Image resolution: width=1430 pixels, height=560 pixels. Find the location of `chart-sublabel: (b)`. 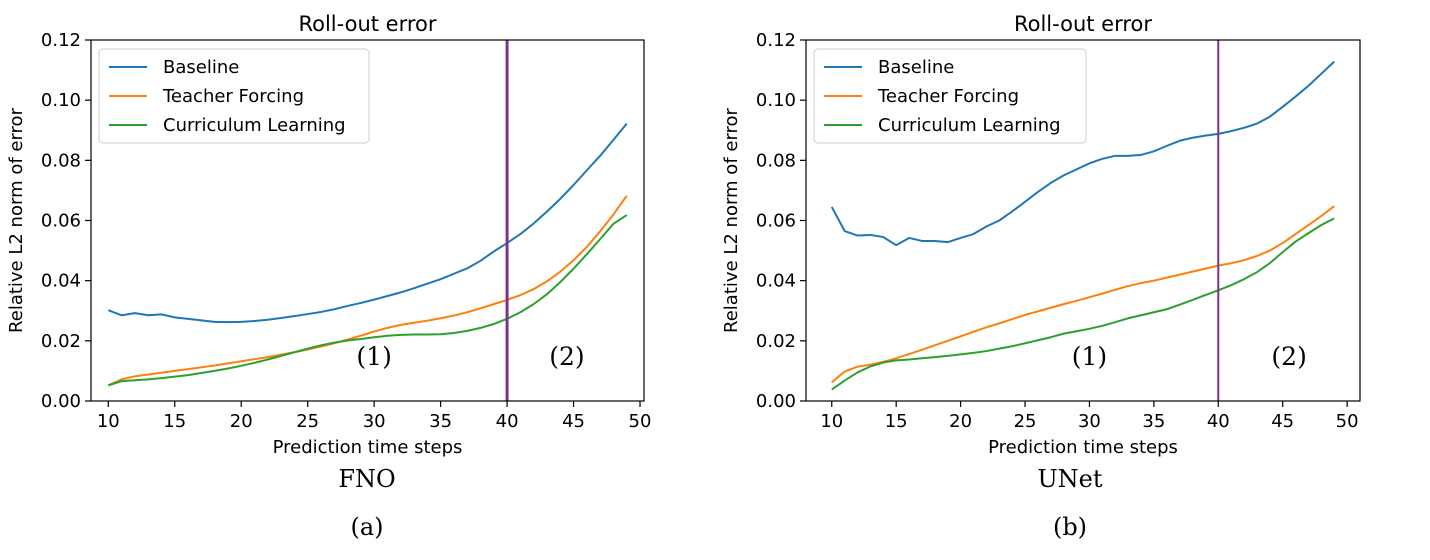

chart-sublabel: (b) is located at coordinates (1070, 527).